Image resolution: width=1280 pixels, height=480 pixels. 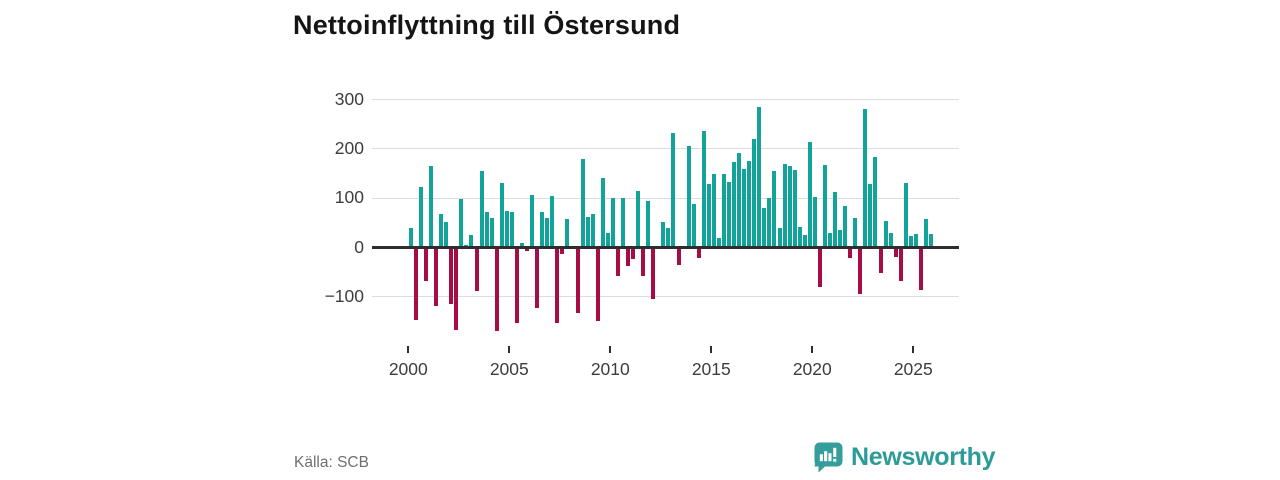 What do you see at coordinates (913, 369) in the screenshot?
I see `x-axis-tick-label: 2025` at bounding box center [913, 369].